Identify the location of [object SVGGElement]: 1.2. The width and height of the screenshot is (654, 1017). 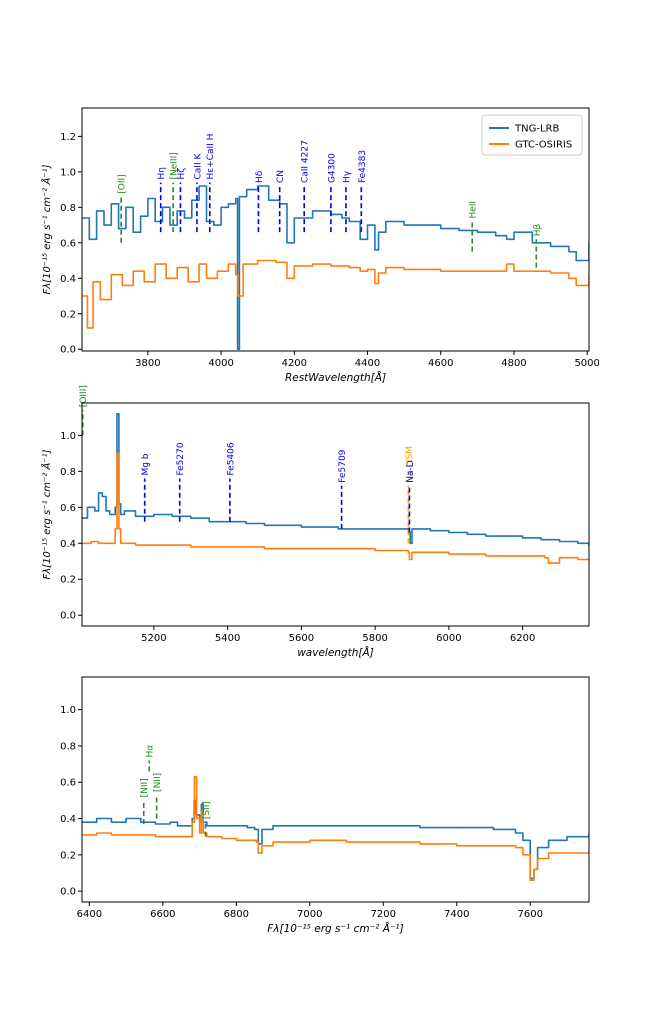
(68, 137).